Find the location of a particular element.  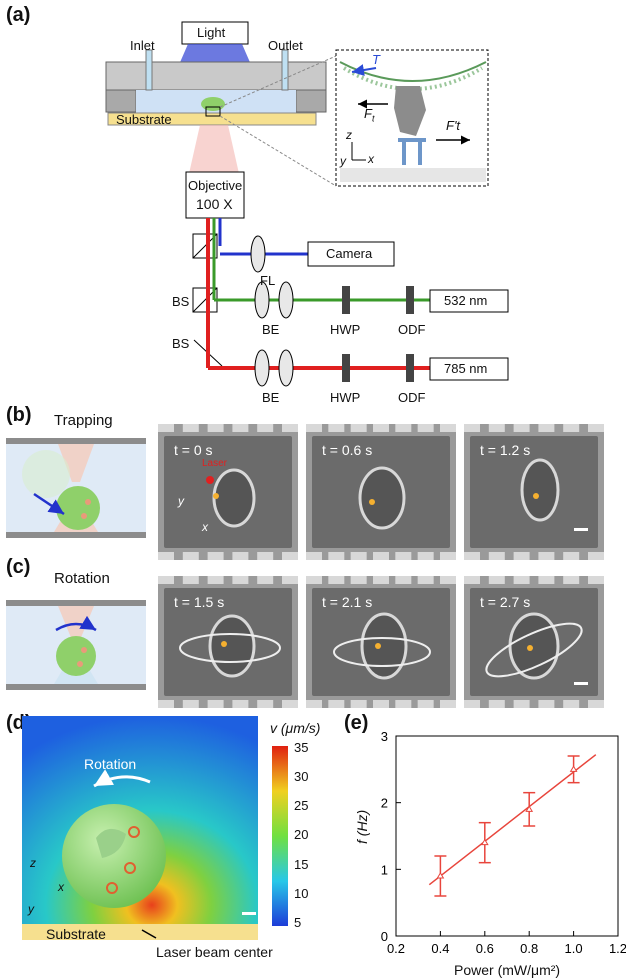

rotation-time-3: t = 2.7 s is located at coordinates (505, 602).